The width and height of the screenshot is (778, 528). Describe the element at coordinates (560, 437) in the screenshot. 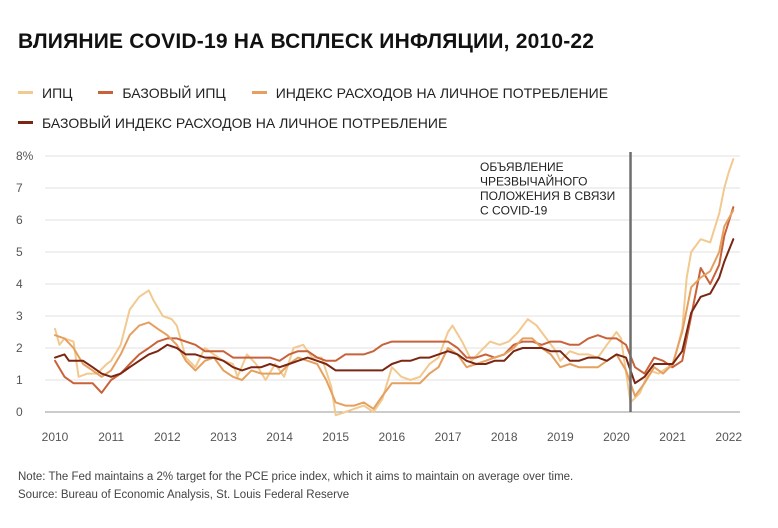

I see `x-tick-label-2019: 2019` at that location.